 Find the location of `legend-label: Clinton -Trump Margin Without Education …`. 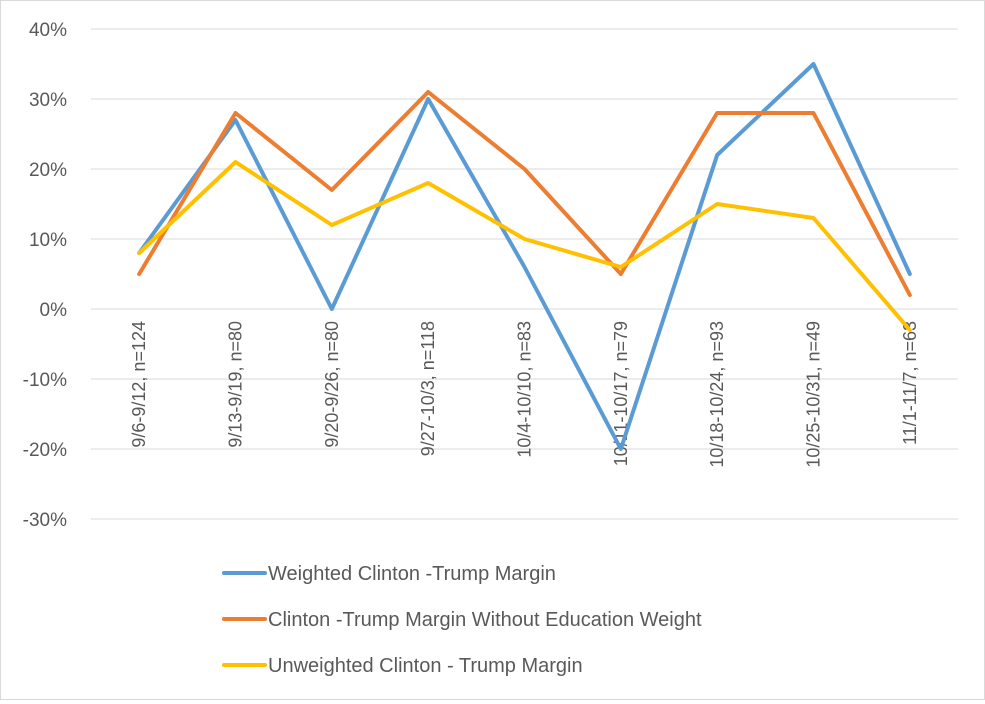

legend-label: Clinton -Trump Margin Without Education … is located at coordinates (485, 620).